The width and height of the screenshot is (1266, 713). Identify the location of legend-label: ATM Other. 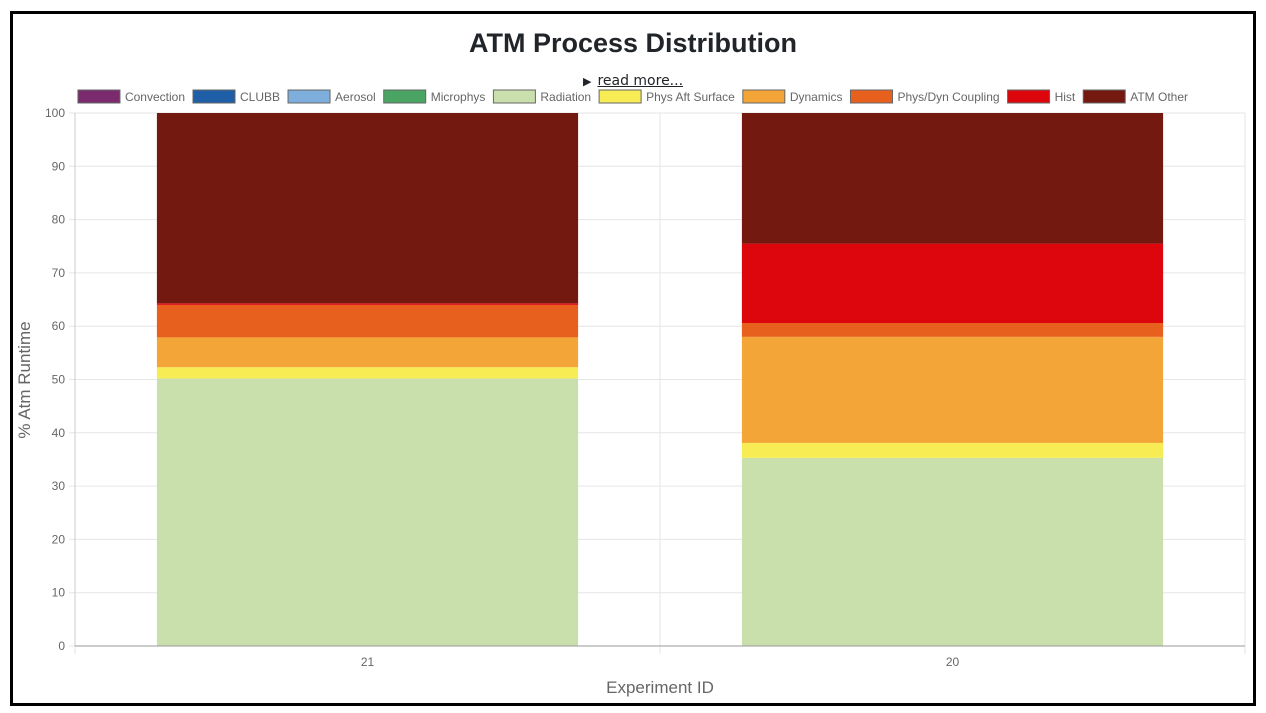
(1159, 97).